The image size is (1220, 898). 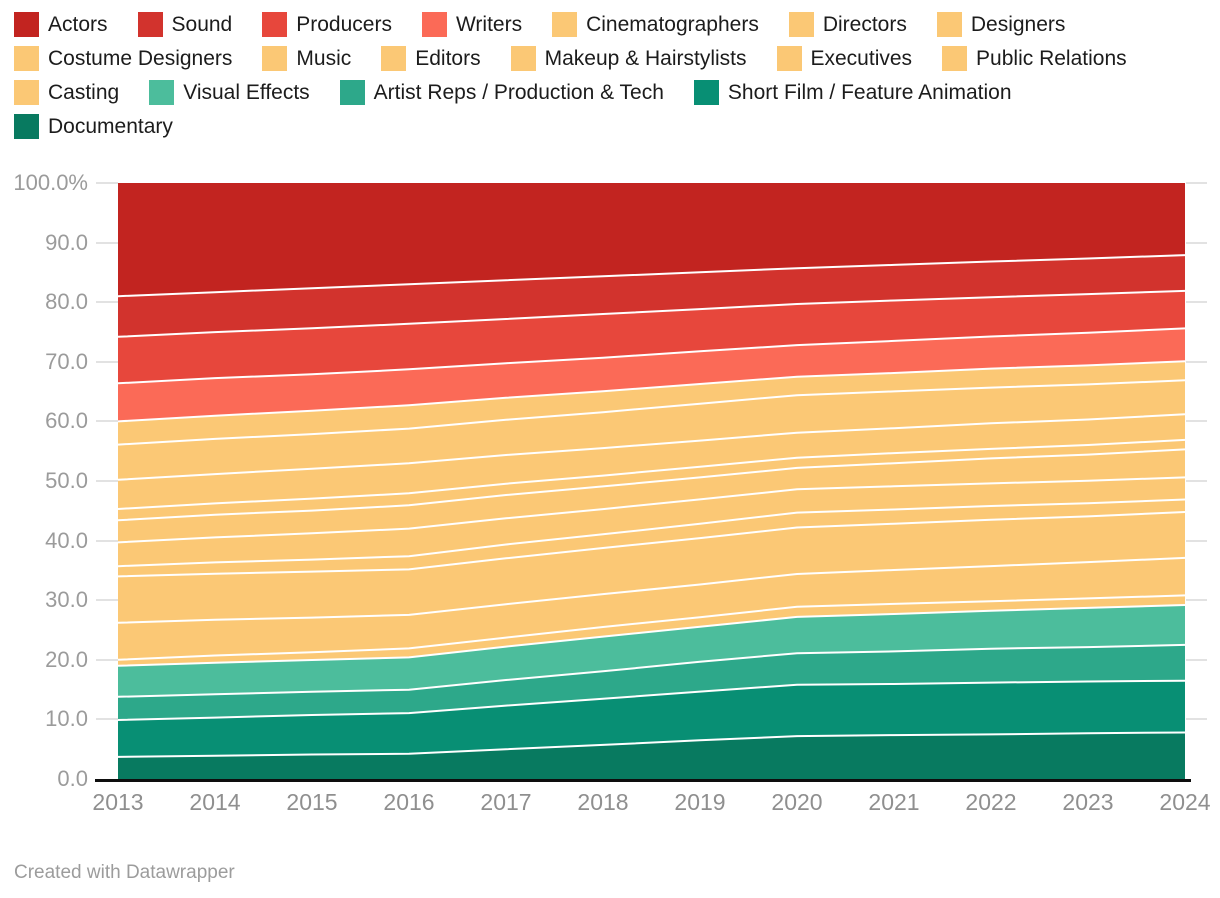 I want to click on legend-label: Documentary, so click(x=110, y=126).